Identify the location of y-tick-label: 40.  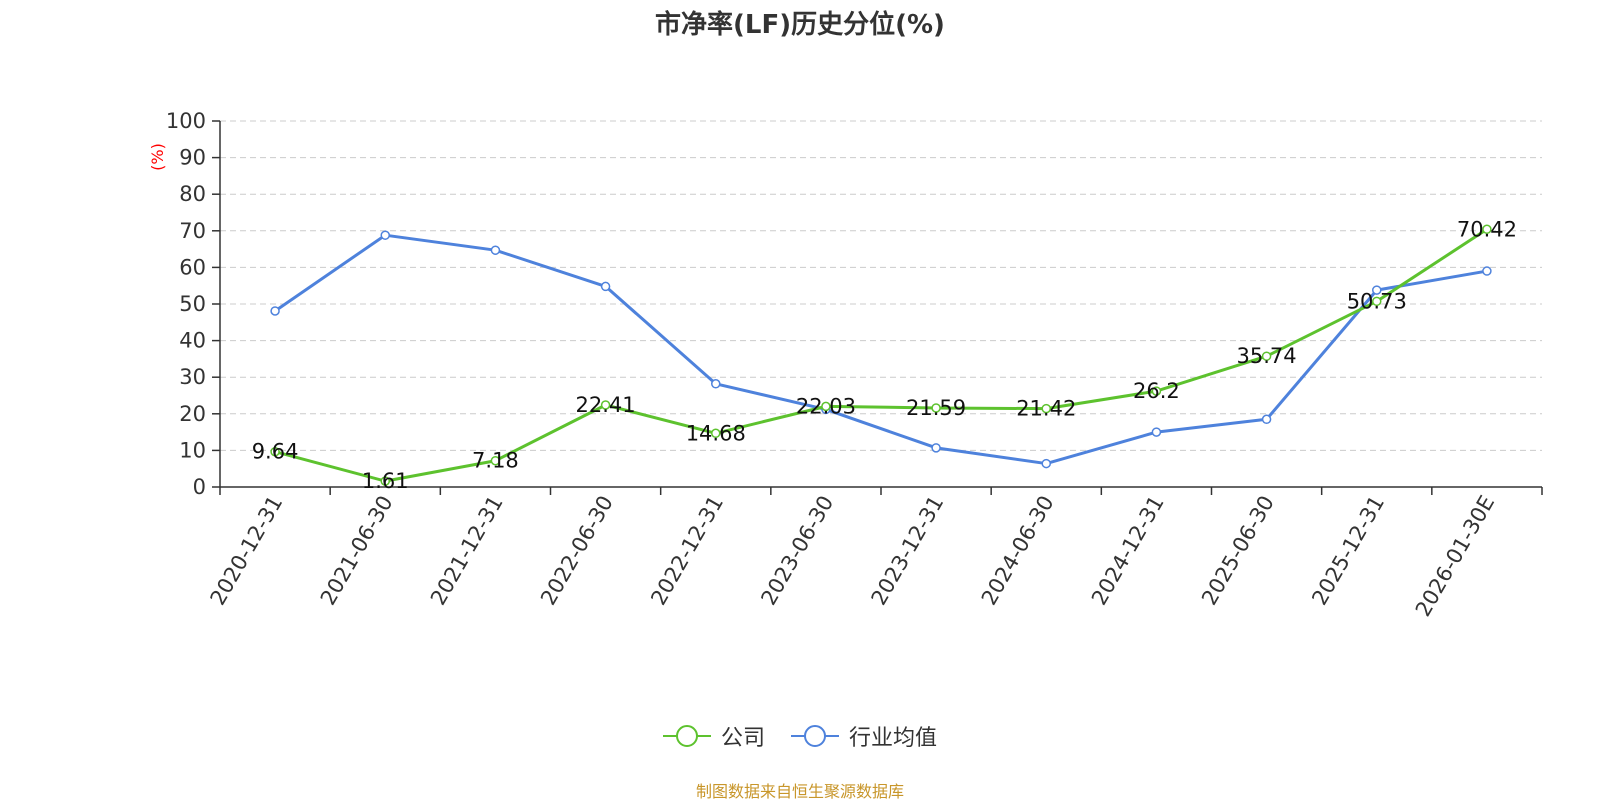
(192, 341).